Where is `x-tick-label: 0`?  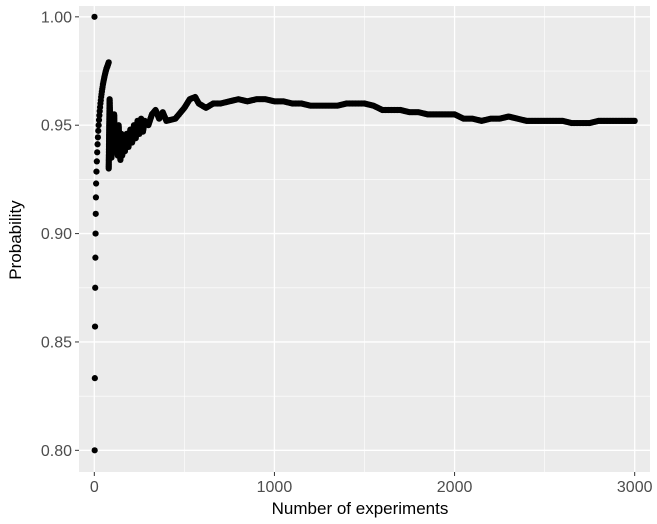
x-tick-label: 0 is located at coordinates (94, 487).